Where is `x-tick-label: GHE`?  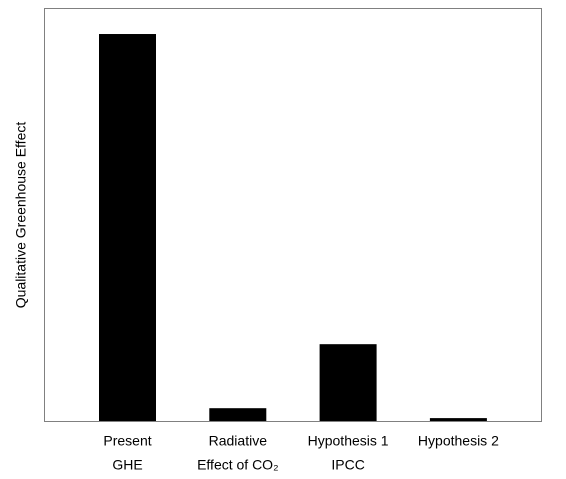
x-tick-label: GHE is located at coordinates (127, 465).